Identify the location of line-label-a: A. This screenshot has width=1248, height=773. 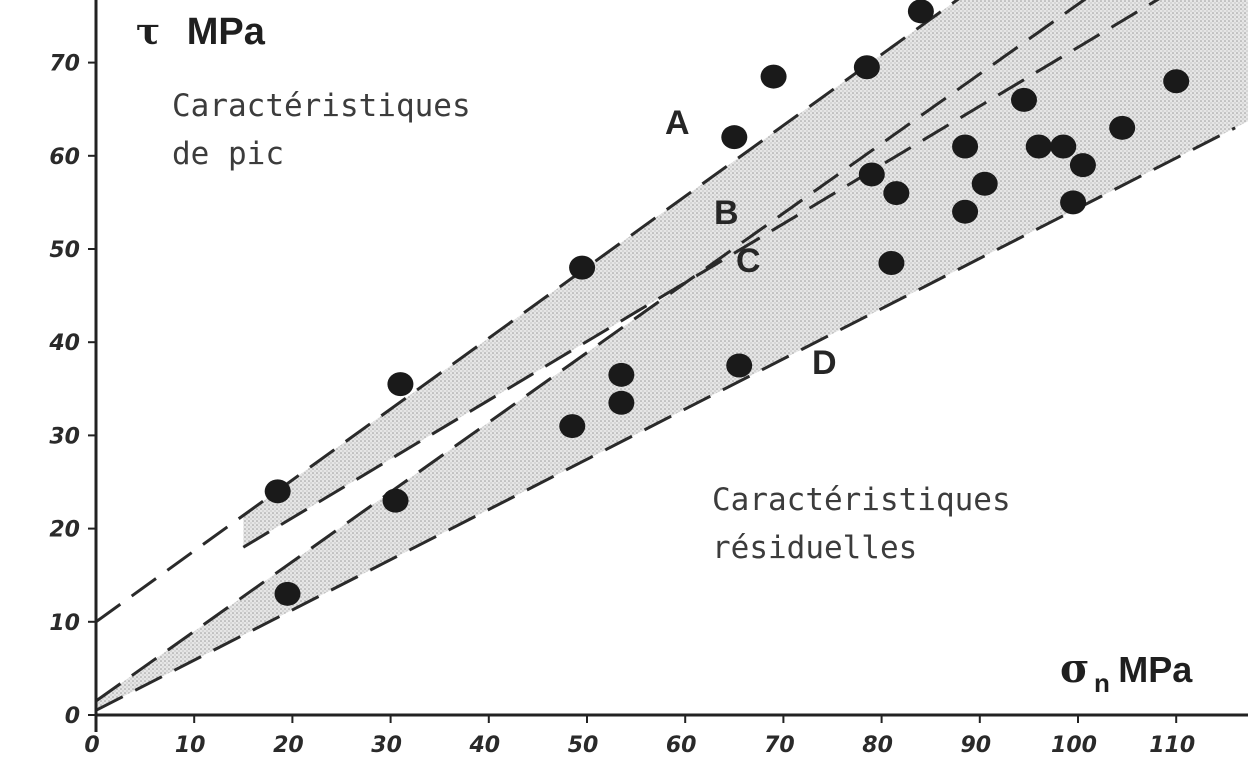
(677, 123).